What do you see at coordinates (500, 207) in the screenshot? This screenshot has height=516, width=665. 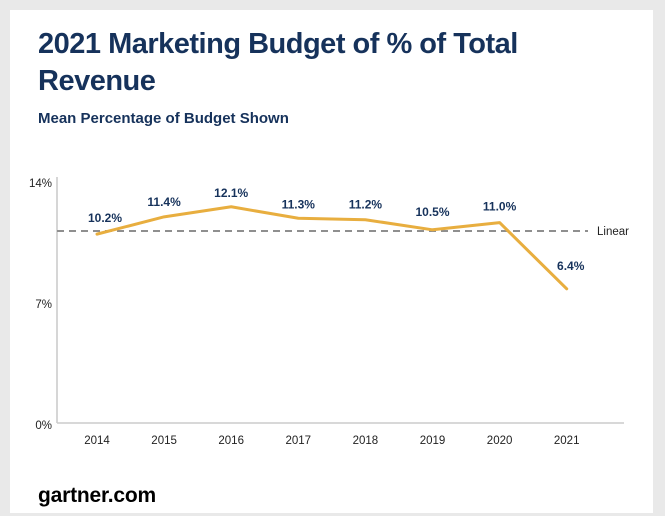 I see `data-point-label: 11.0%` at bounding box center [500, 207].